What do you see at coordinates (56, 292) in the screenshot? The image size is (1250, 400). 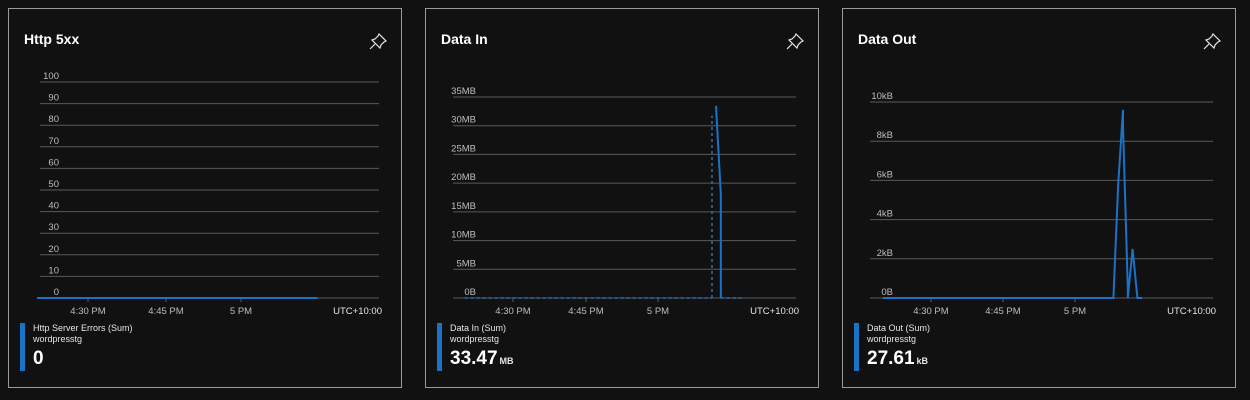 I see `y-tick-label: 0` at bounding box center [56, 292].